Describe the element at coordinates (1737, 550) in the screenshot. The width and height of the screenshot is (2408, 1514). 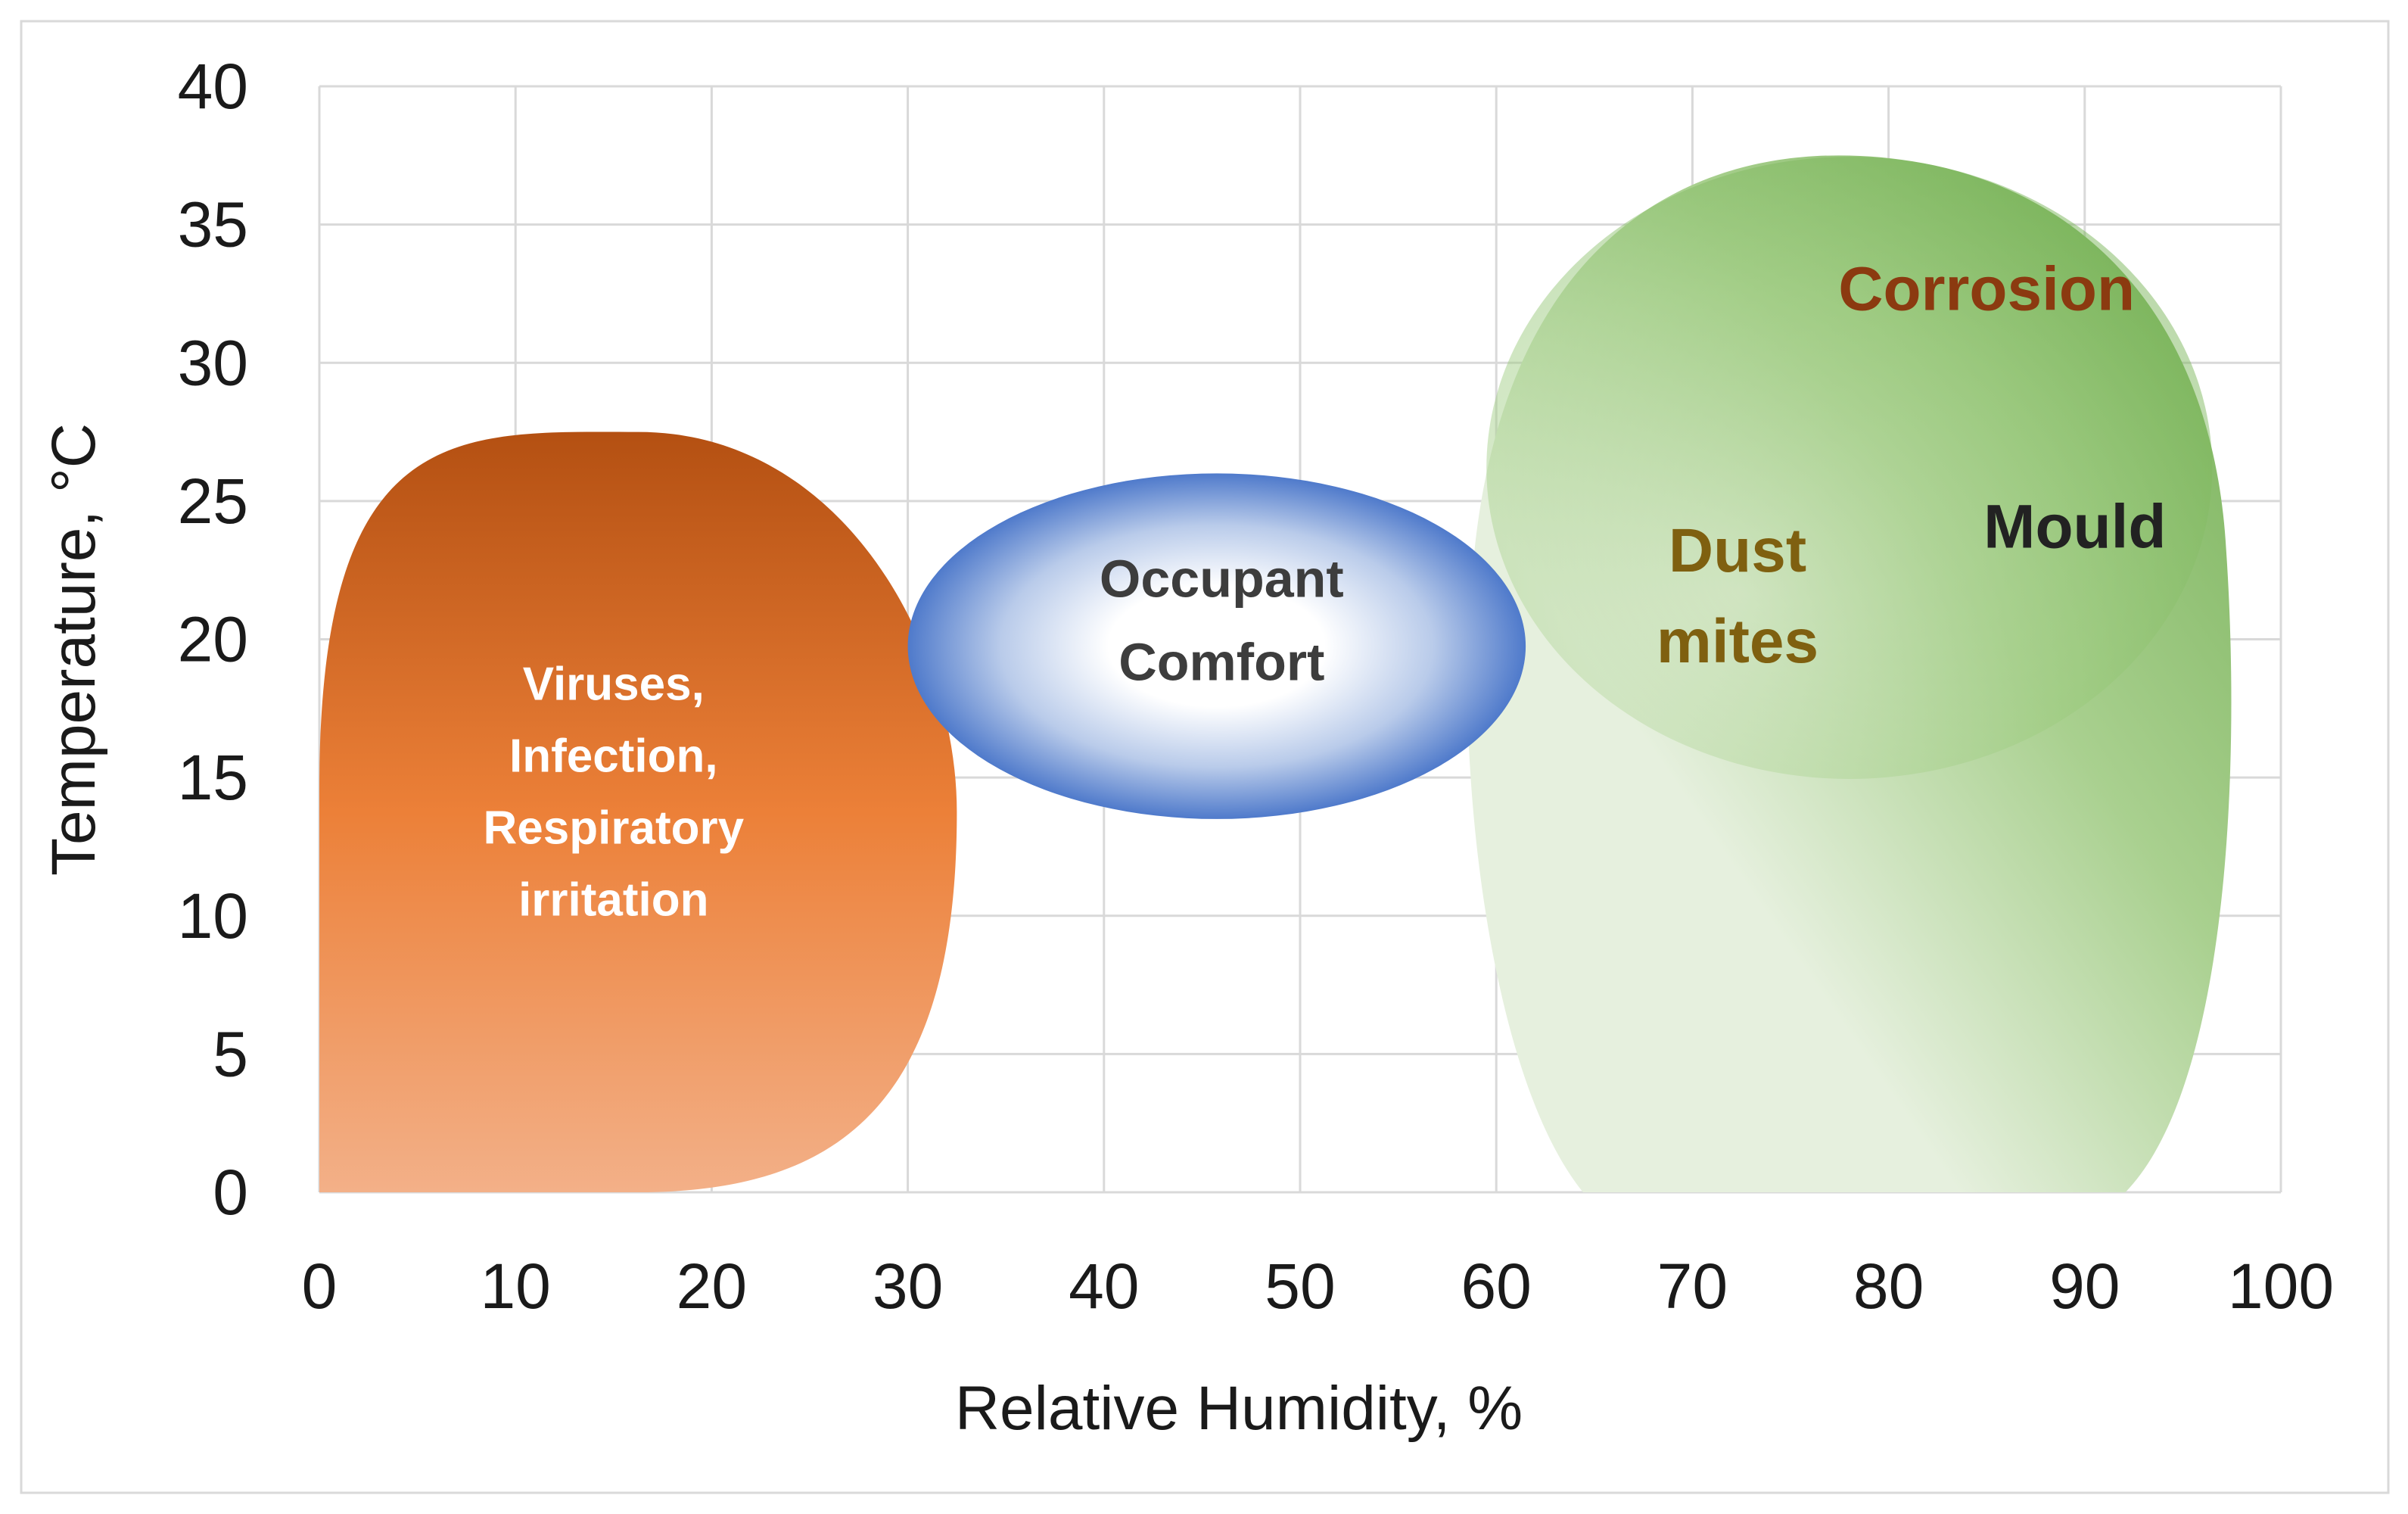
I see `annotation-dust: Dust` at that location.